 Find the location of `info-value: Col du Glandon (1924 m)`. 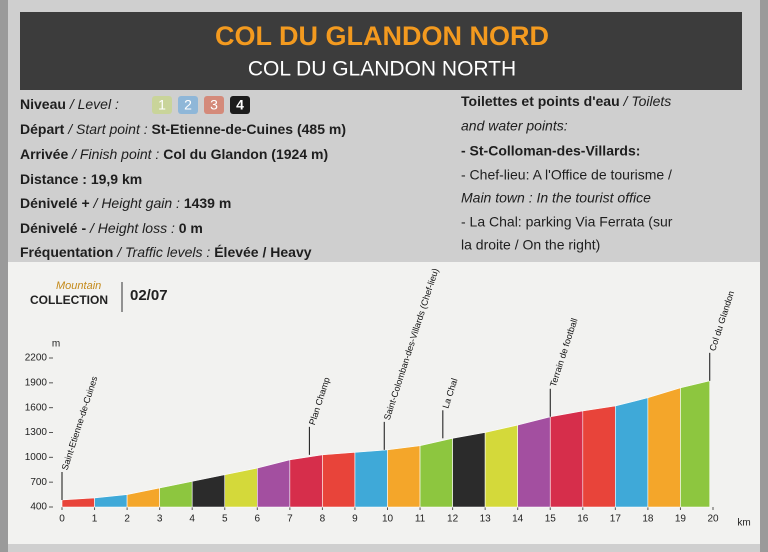

info-value: Col du Glandon (1924 m) is located at coordinates (245, 154).